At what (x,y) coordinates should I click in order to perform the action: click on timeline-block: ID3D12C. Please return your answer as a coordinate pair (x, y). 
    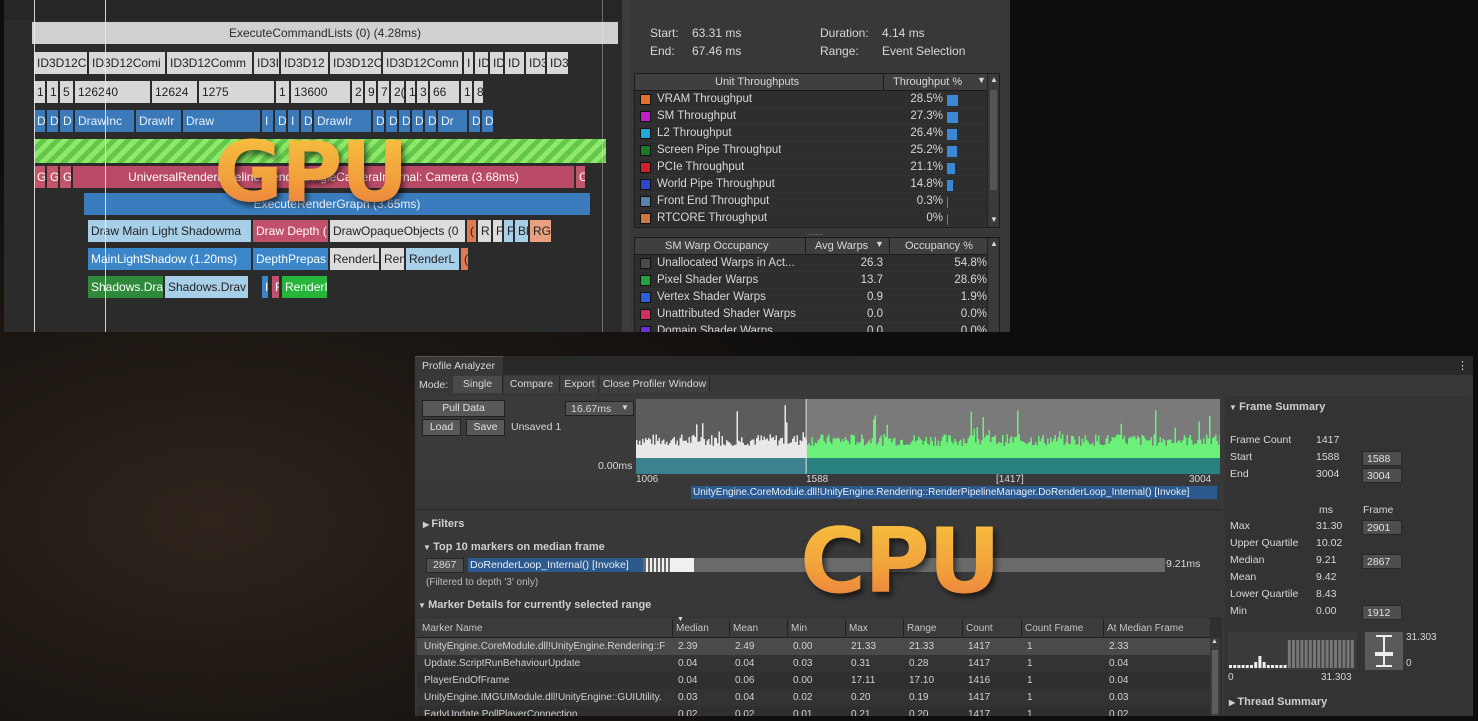
    Looking at the image, I should click on (61, 63).